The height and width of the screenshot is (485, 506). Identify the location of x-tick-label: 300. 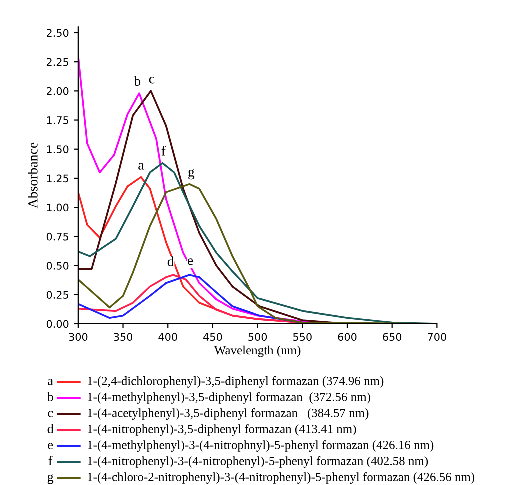
(78, 337).